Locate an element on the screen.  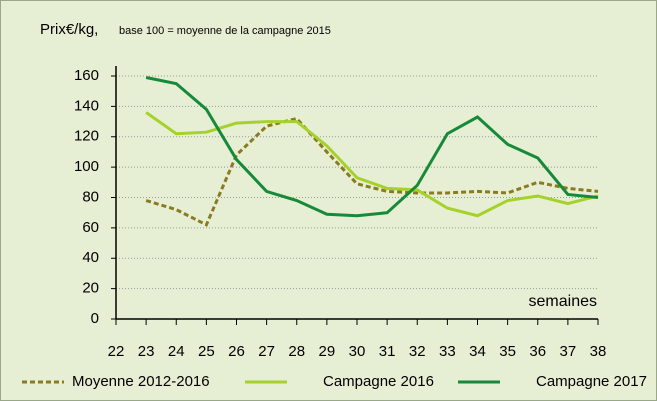
x-tick-label: 33 is located at coordinates (447, 351).